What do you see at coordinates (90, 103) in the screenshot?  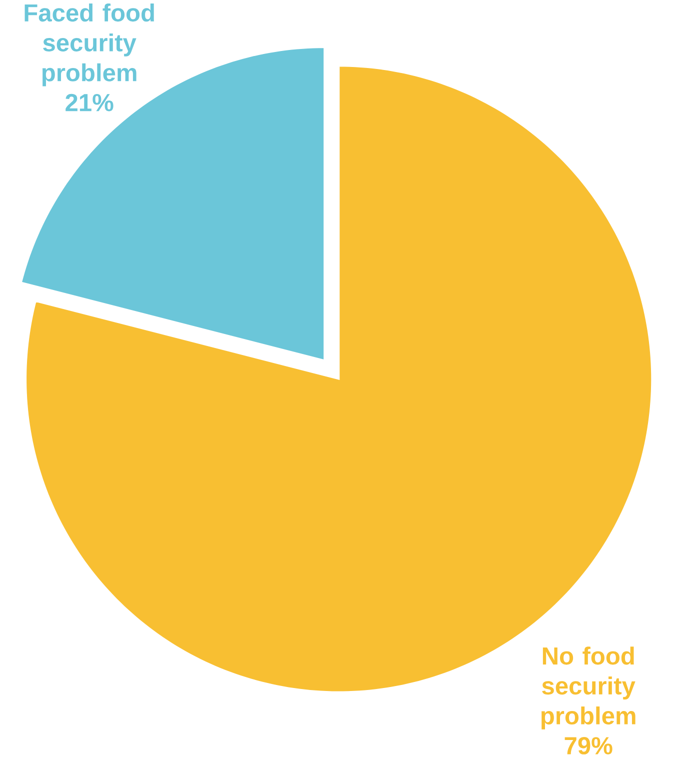 I see `data-label: 21%` at bounding box center [90, 103].